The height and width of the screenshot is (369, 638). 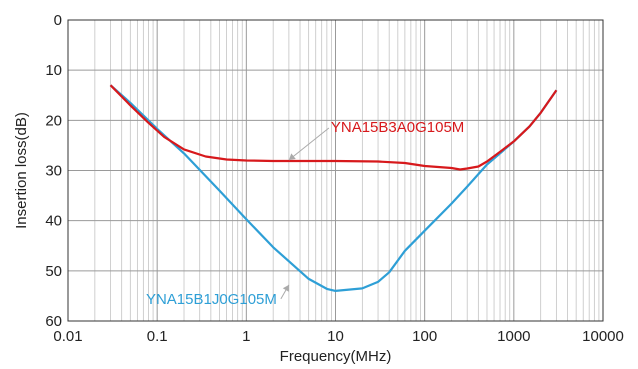 I want to click on y-tick-label: 20, so click(x=53, y=120).